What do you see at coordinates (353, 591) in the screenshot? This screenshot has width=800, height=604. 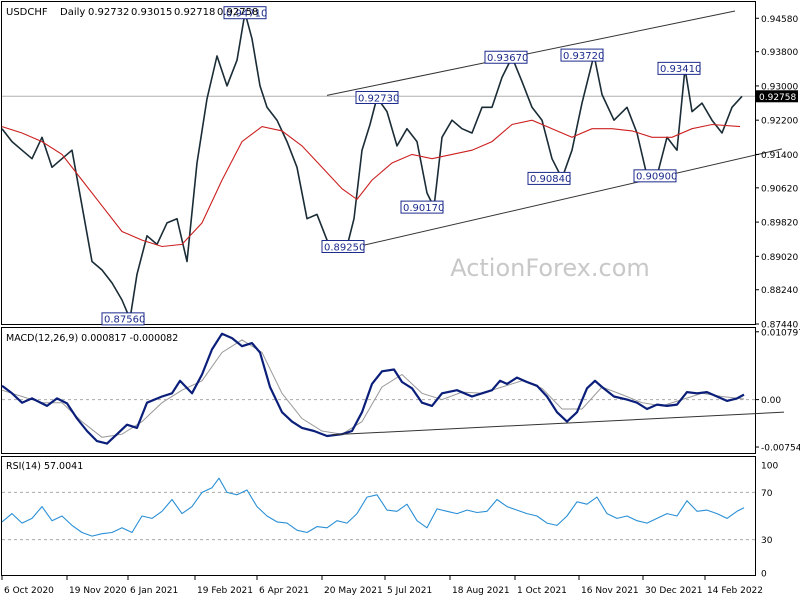 I see `x-axis-tick-5: 20 May 2021` at bounding box center [353, 591].